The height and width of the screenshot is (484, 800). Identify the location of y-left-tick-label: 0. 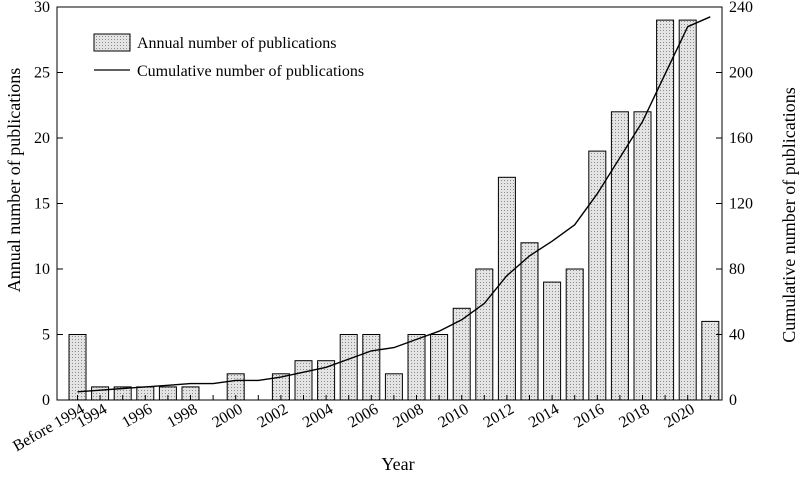
(46, 400).